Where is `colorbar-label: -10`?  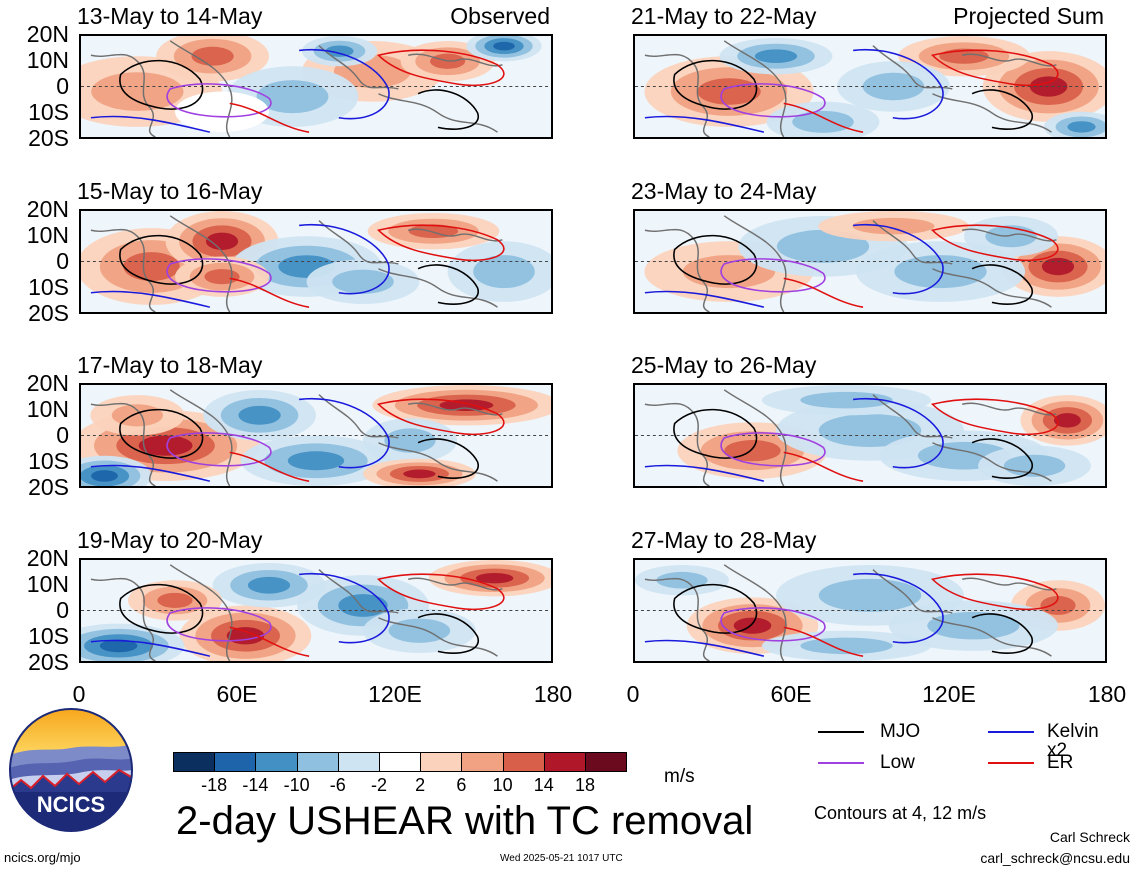
colorbar-label: -10 is located at coordinates (296, 785).